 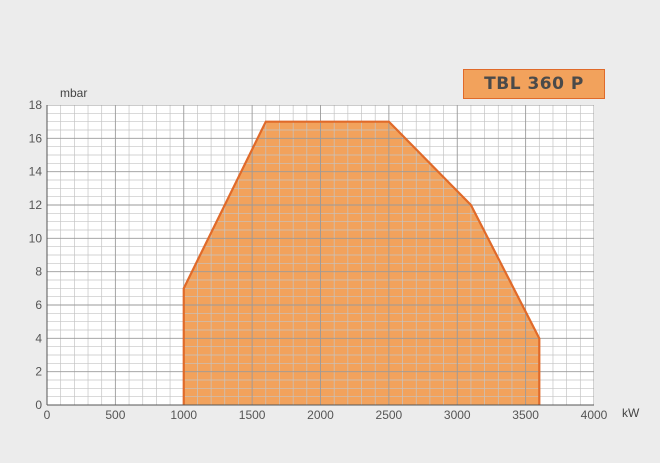 What do you see at coordinates (457, 415) in the screenshot?
I see `x-tick-label: 3000` at bounding box center [457, 415].